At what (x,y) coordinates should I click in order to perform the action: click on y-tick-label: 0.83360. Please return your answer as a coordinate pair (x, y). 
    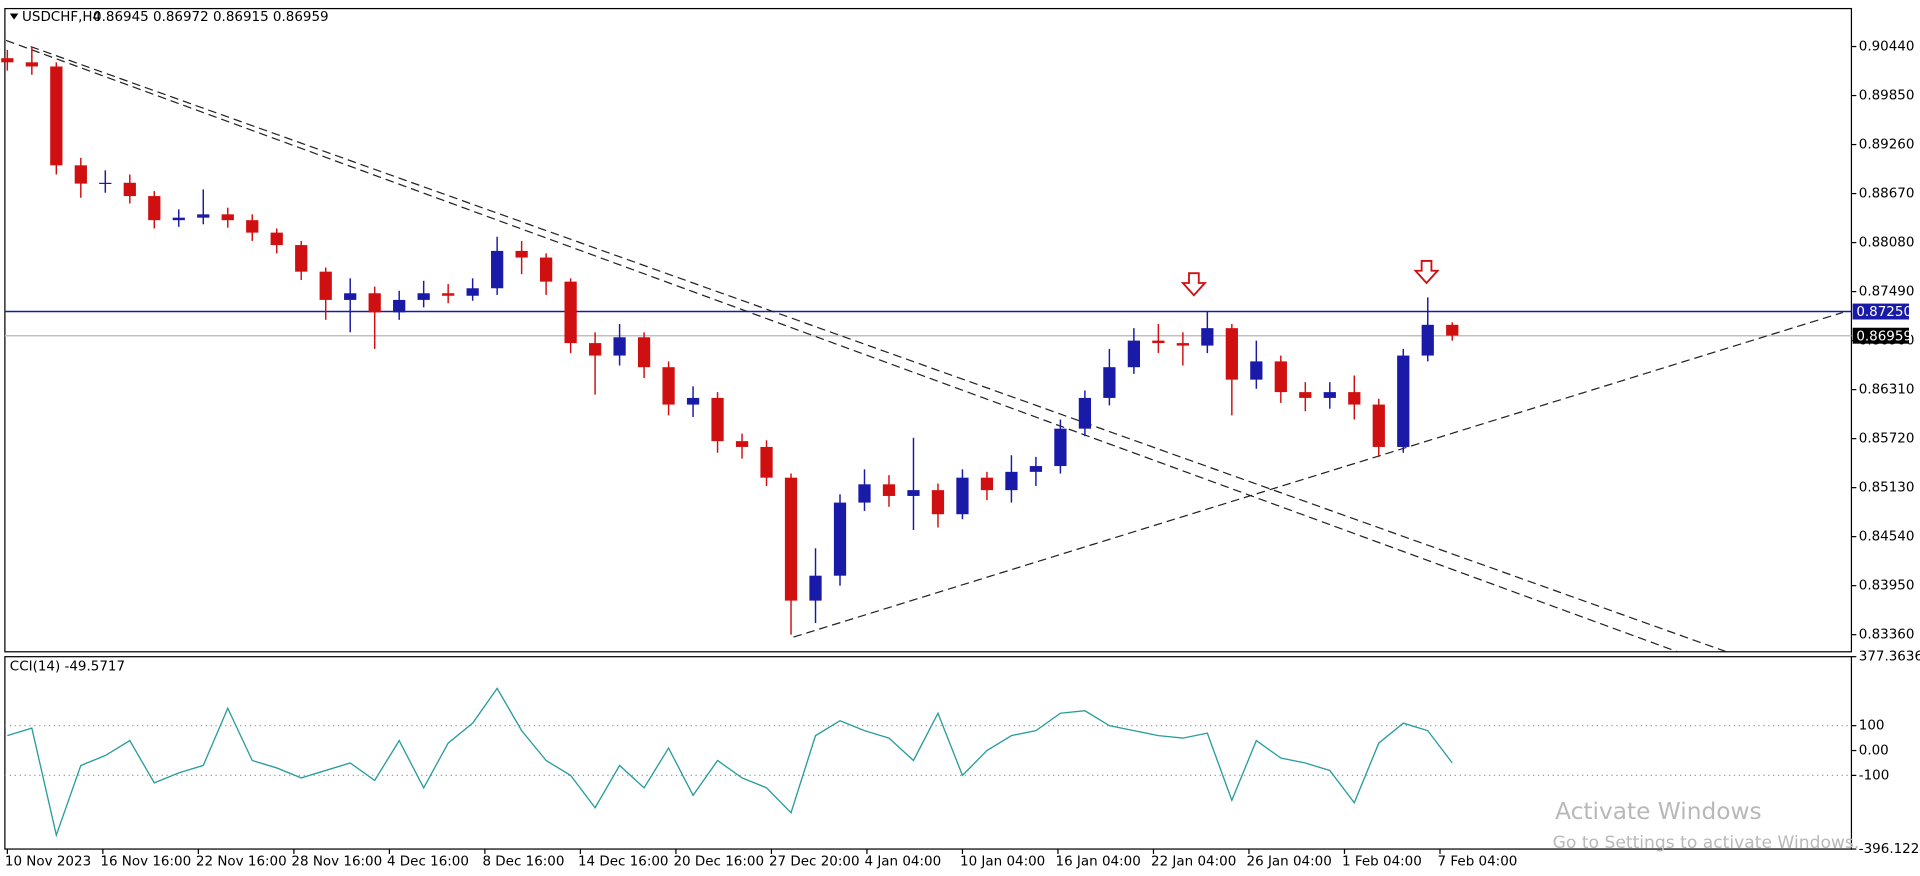
    Looking at the image, I should click on (1887, 635).